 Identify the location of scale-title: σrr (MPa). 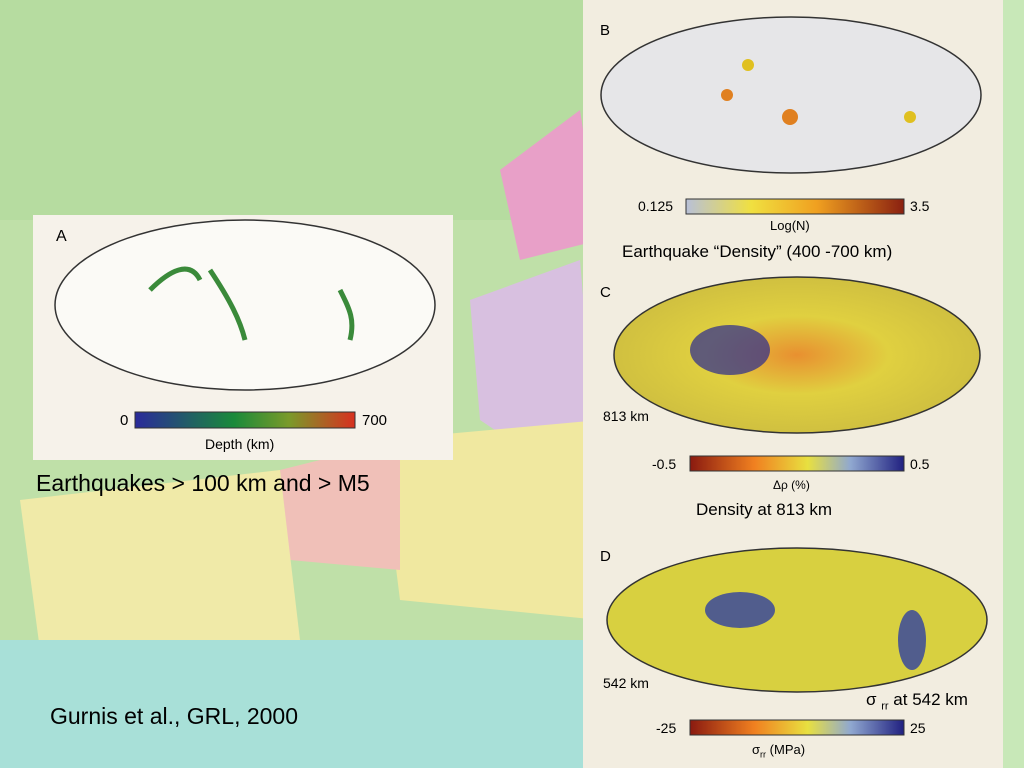
(778, 751).